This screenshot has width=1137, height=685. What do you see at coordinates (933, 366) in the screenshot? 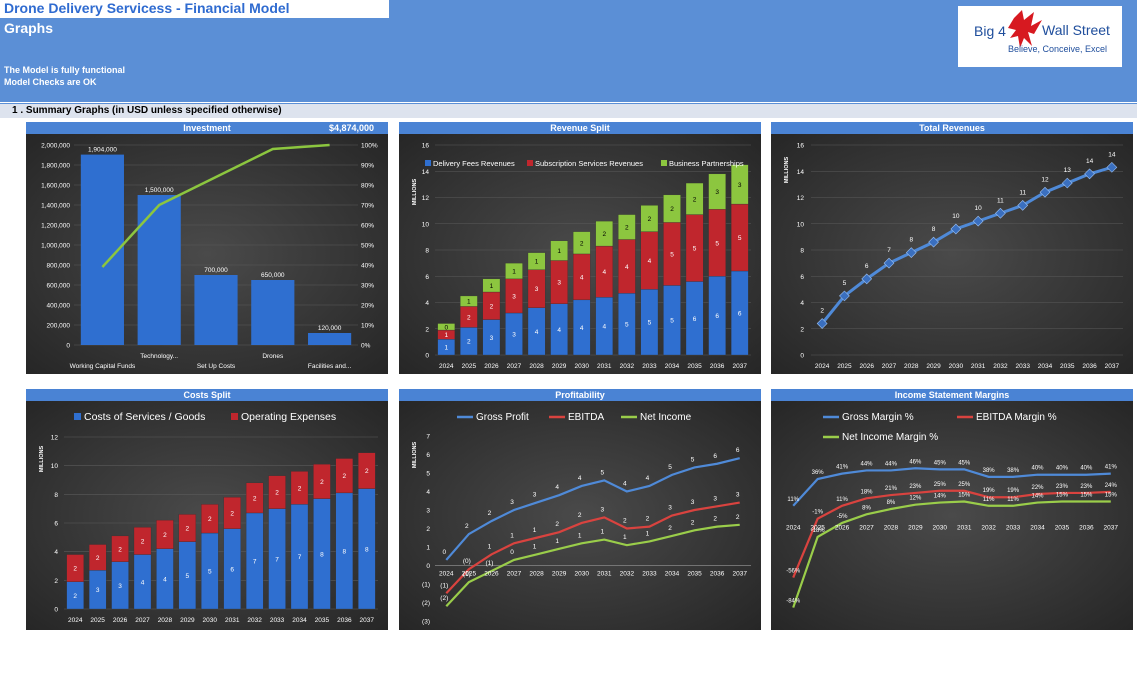
I see `total-revenues-x-tick: 2029` at bounding box center [933, 366].